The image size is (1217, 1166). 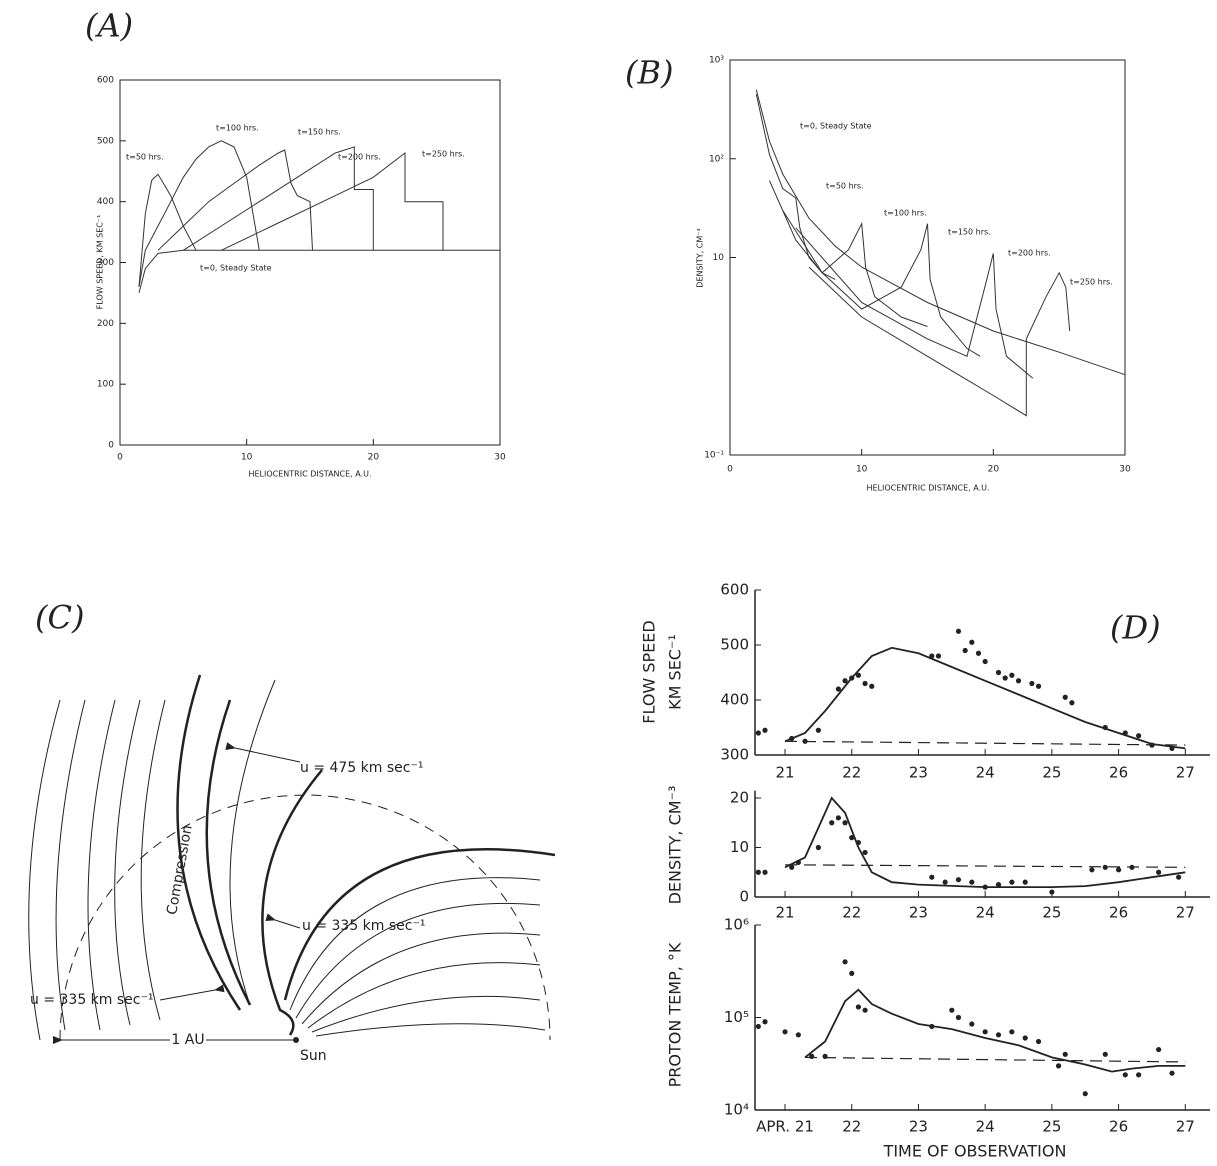 I want to click on series-label: t=0, Steady State, so click(x=236, y=268).